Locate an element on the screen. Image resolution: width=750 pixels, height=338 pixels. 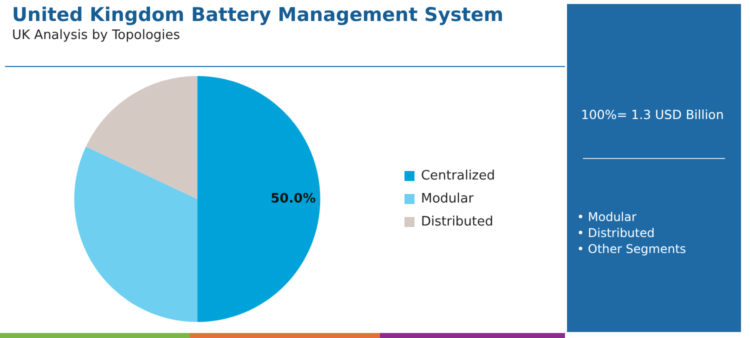
legend-label: Distributed is located at coordinates (457, 222).